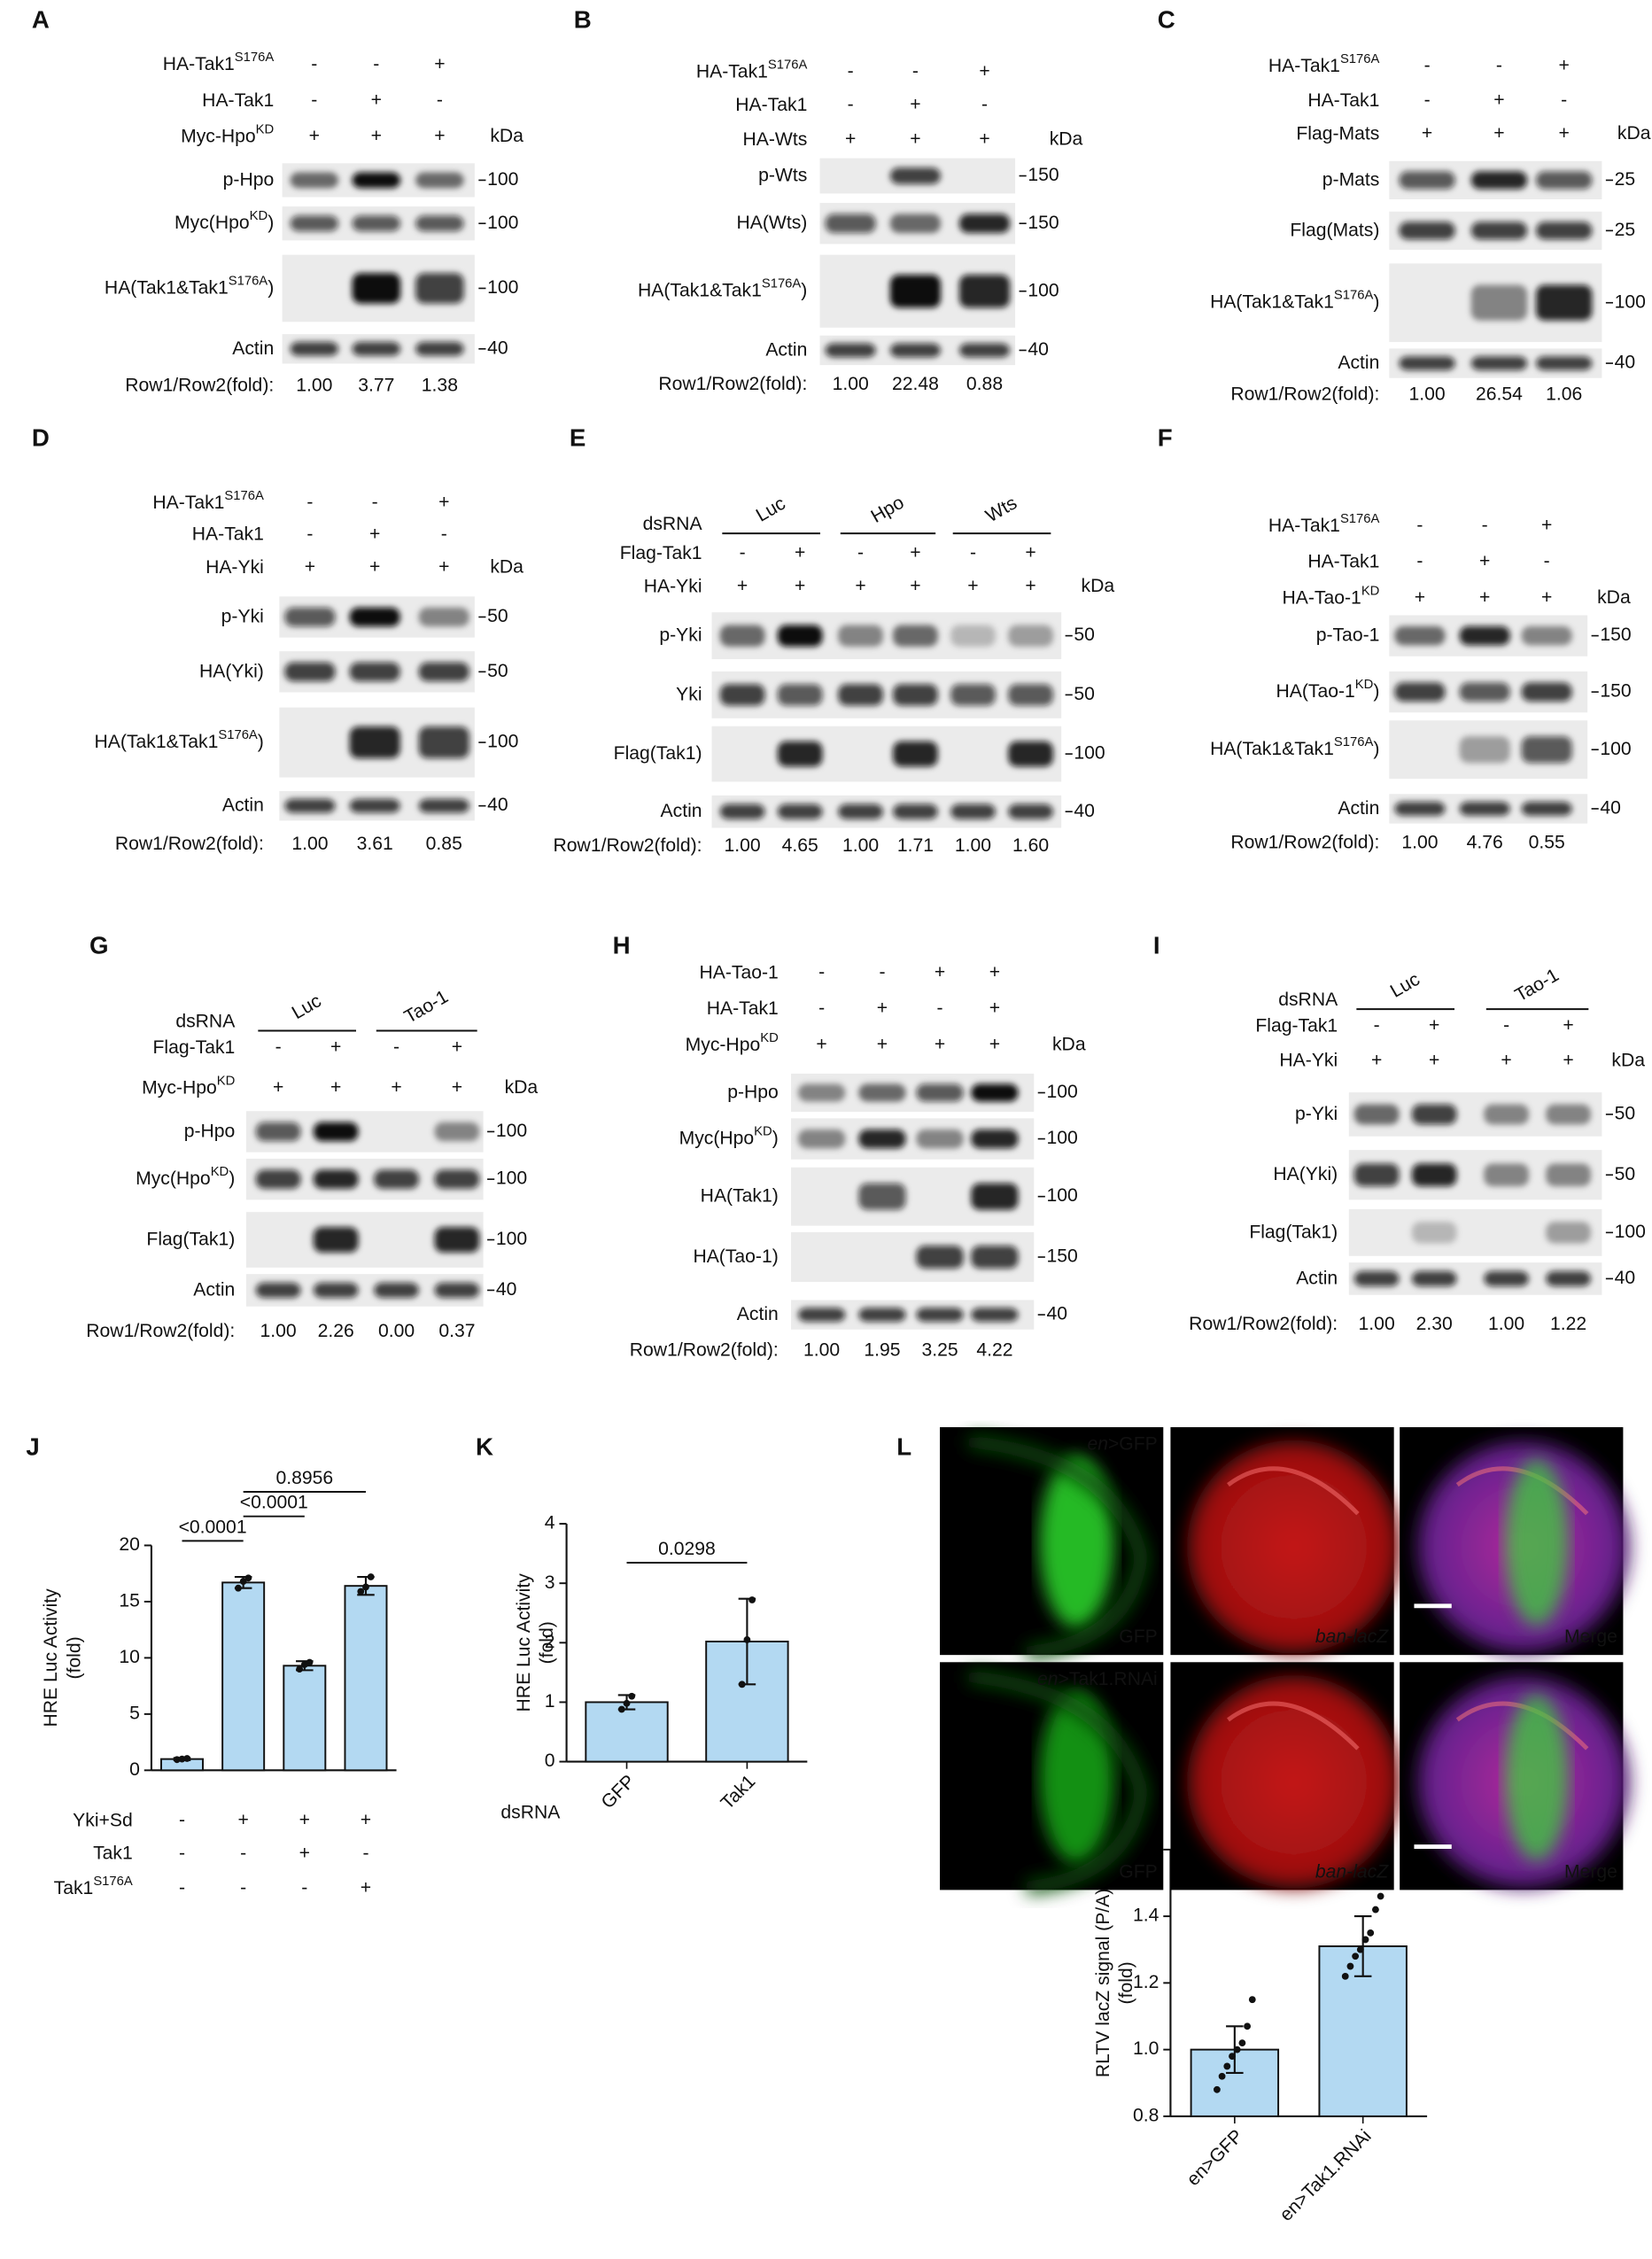  Describe the element at coordinates (113, 1853) in the screenshot. I see `condition-label-part: Tak1` at that location.